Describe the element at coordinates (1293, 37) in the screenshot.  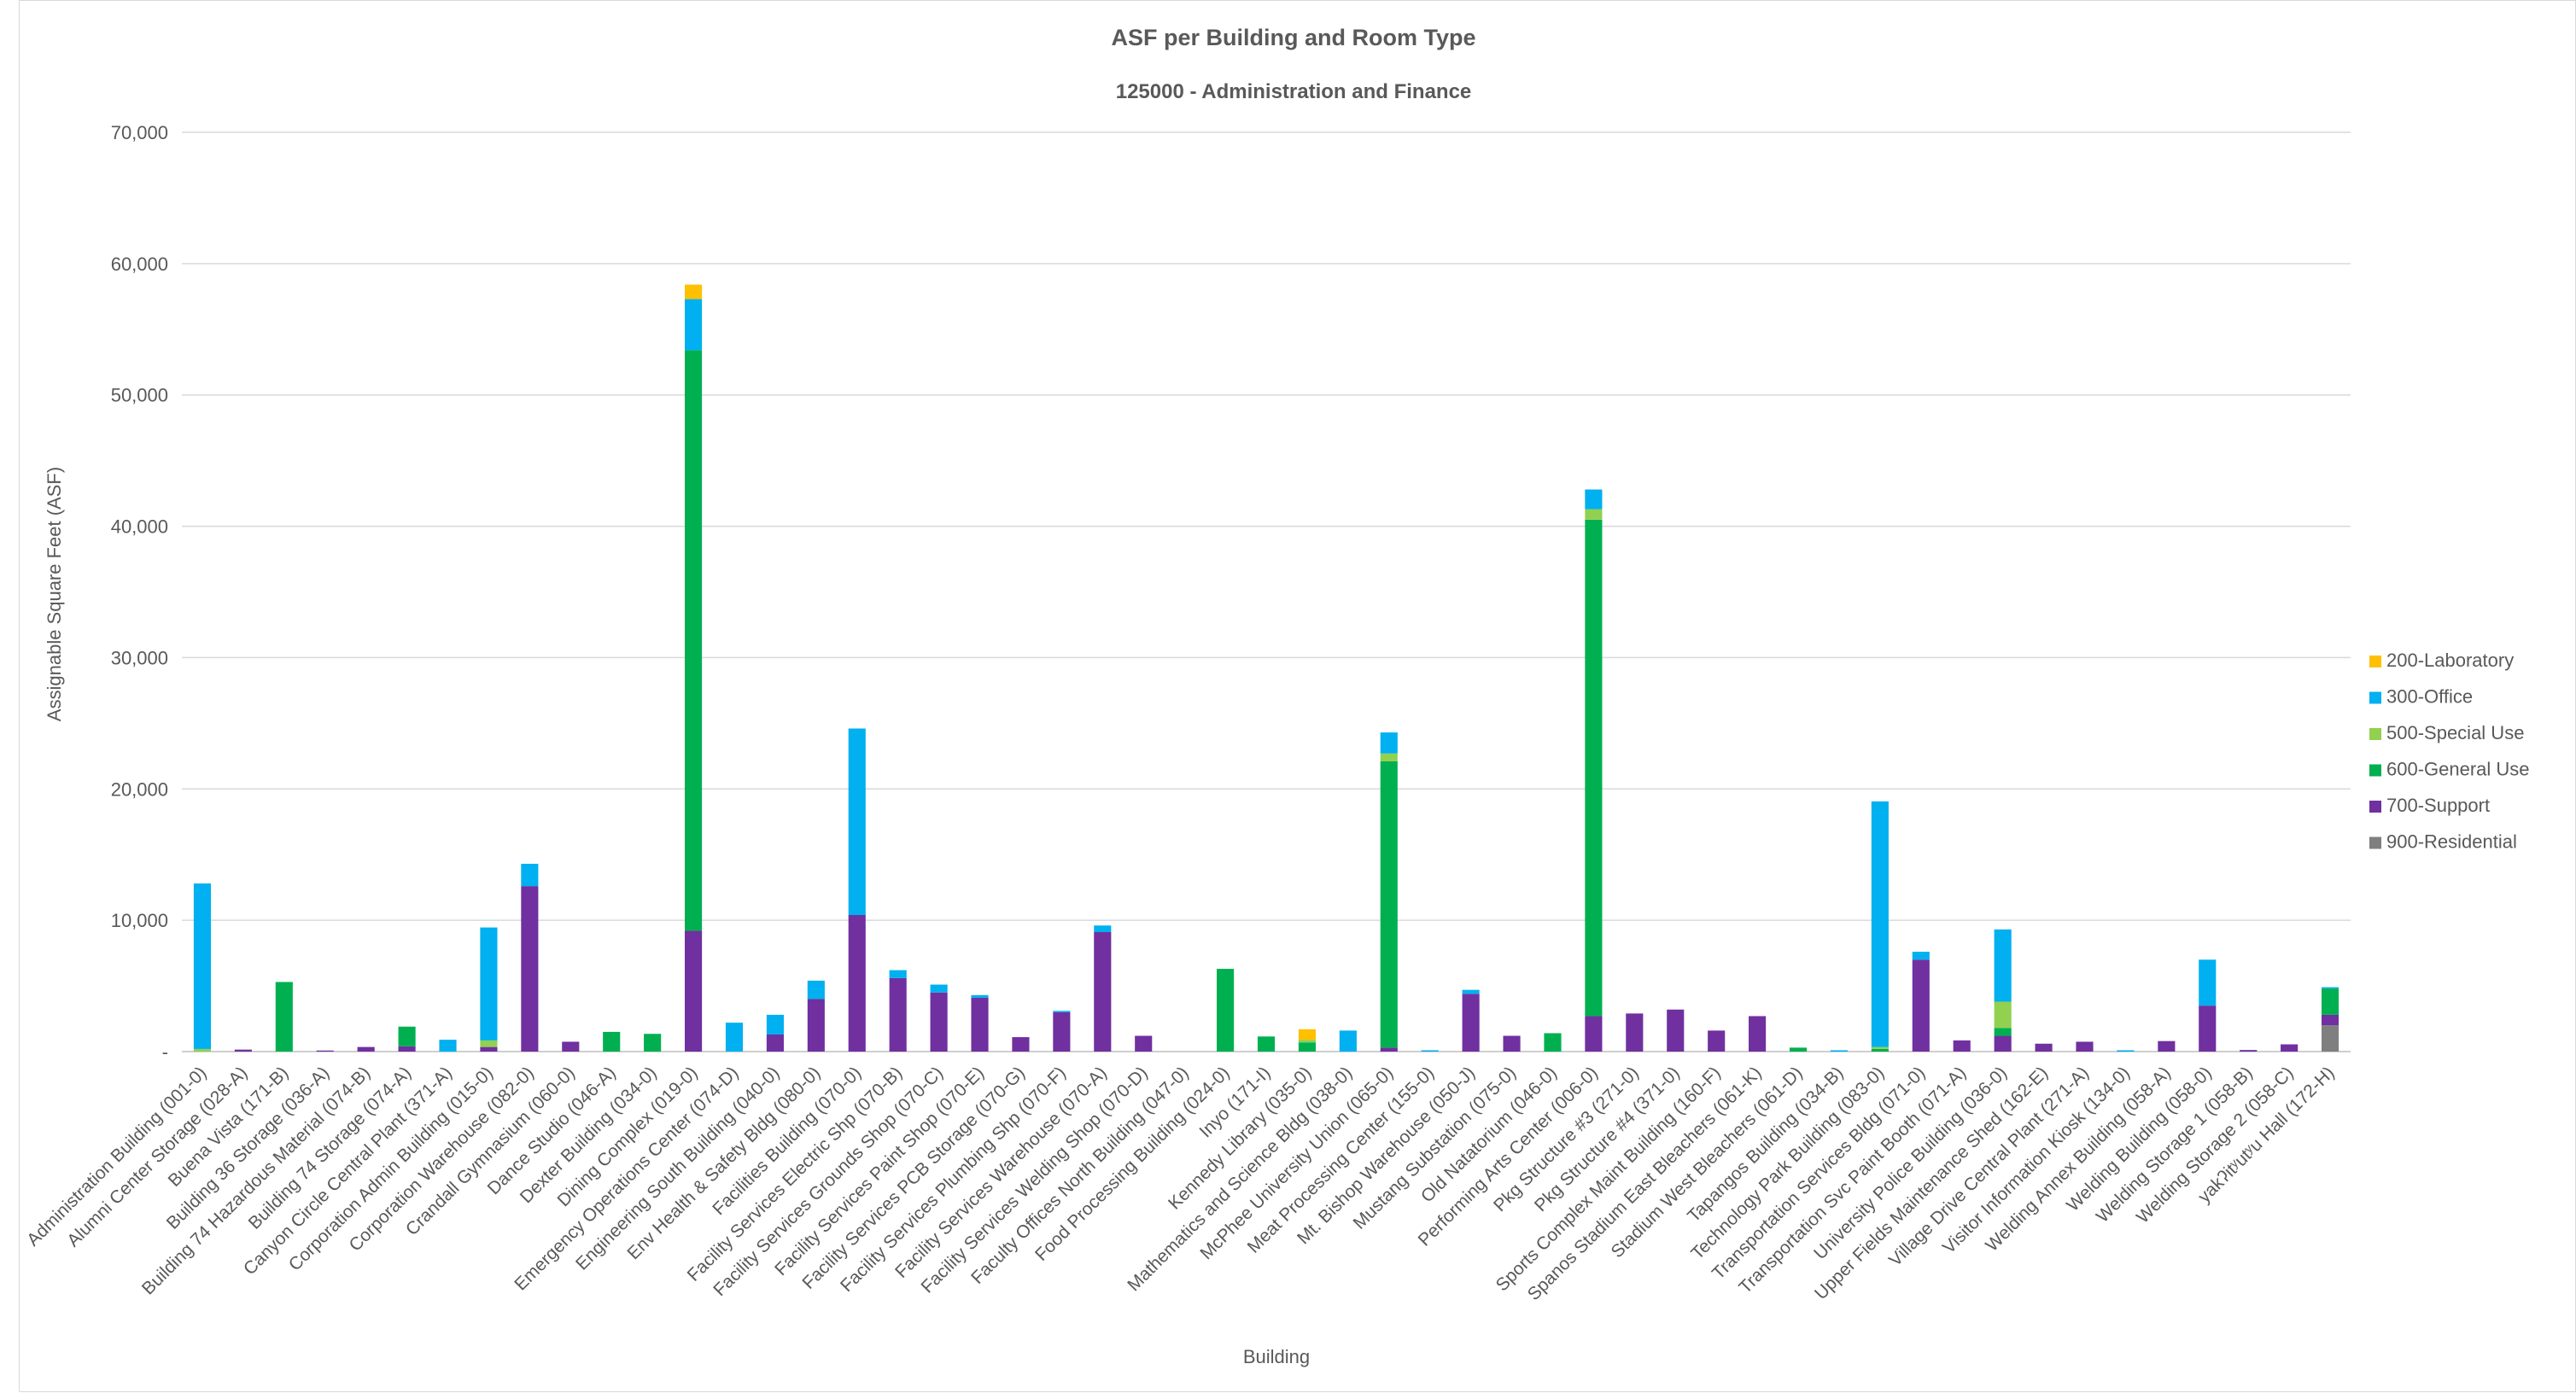
I see `chart-title: ASF per Building and Room Type` at that location.